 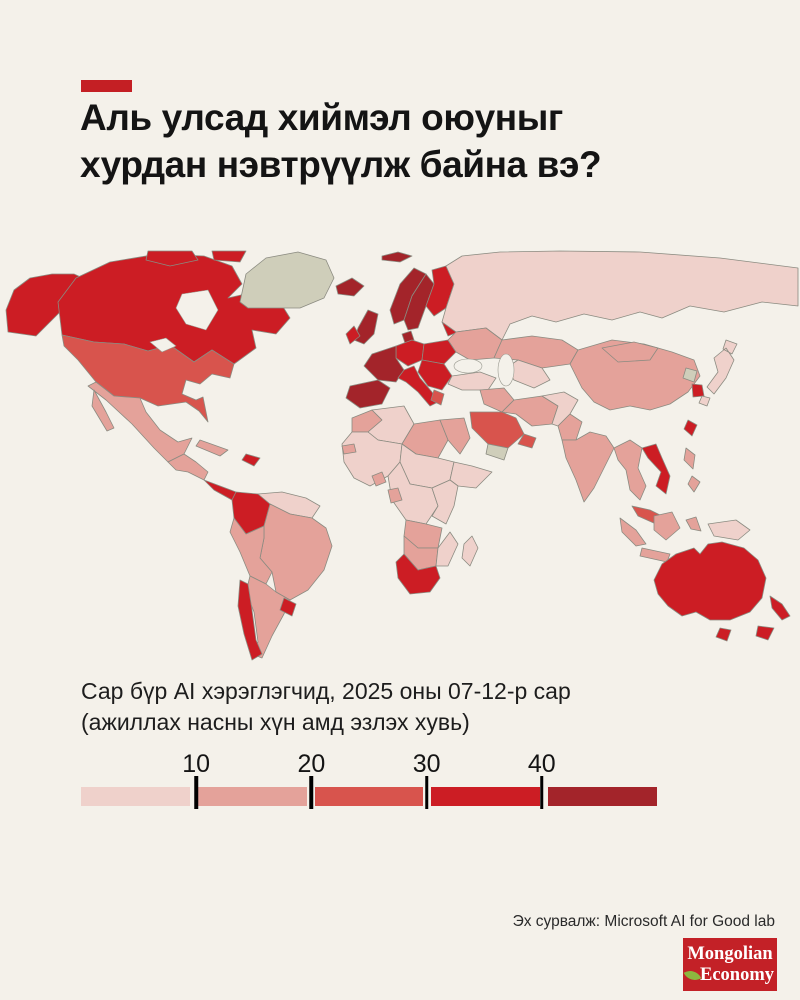 I want to click on region-germany, so click(x=410, y=353).